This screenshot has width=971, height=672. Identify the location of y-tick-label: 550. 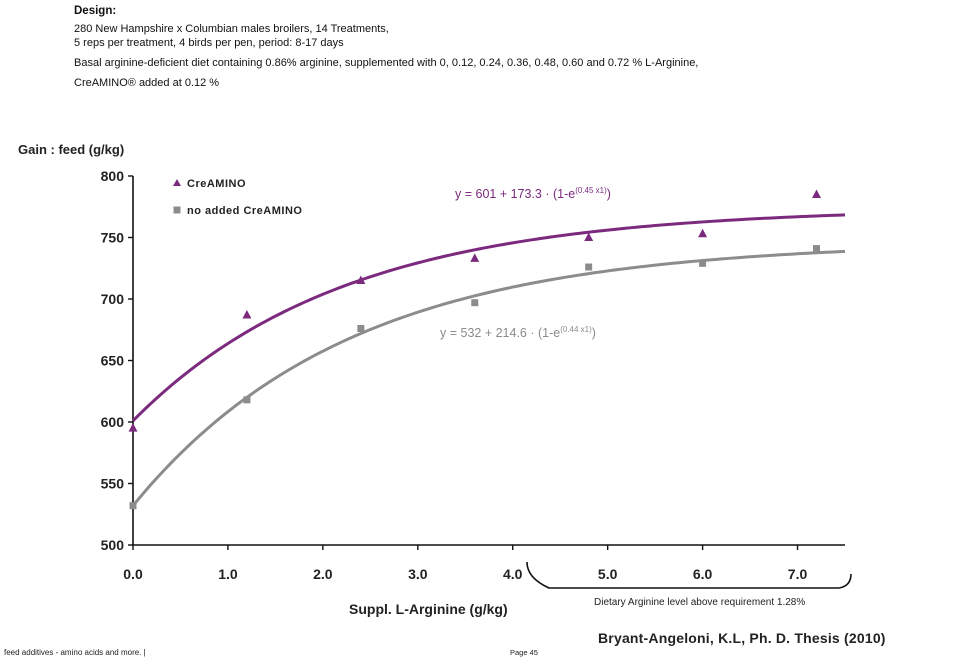
(113, 484).